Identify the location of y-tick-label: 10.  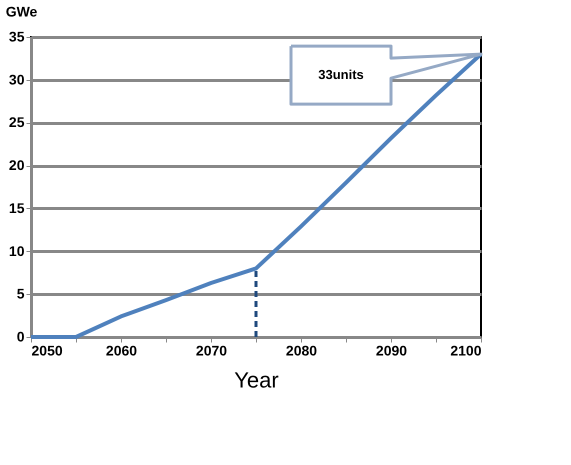
(16, 250).